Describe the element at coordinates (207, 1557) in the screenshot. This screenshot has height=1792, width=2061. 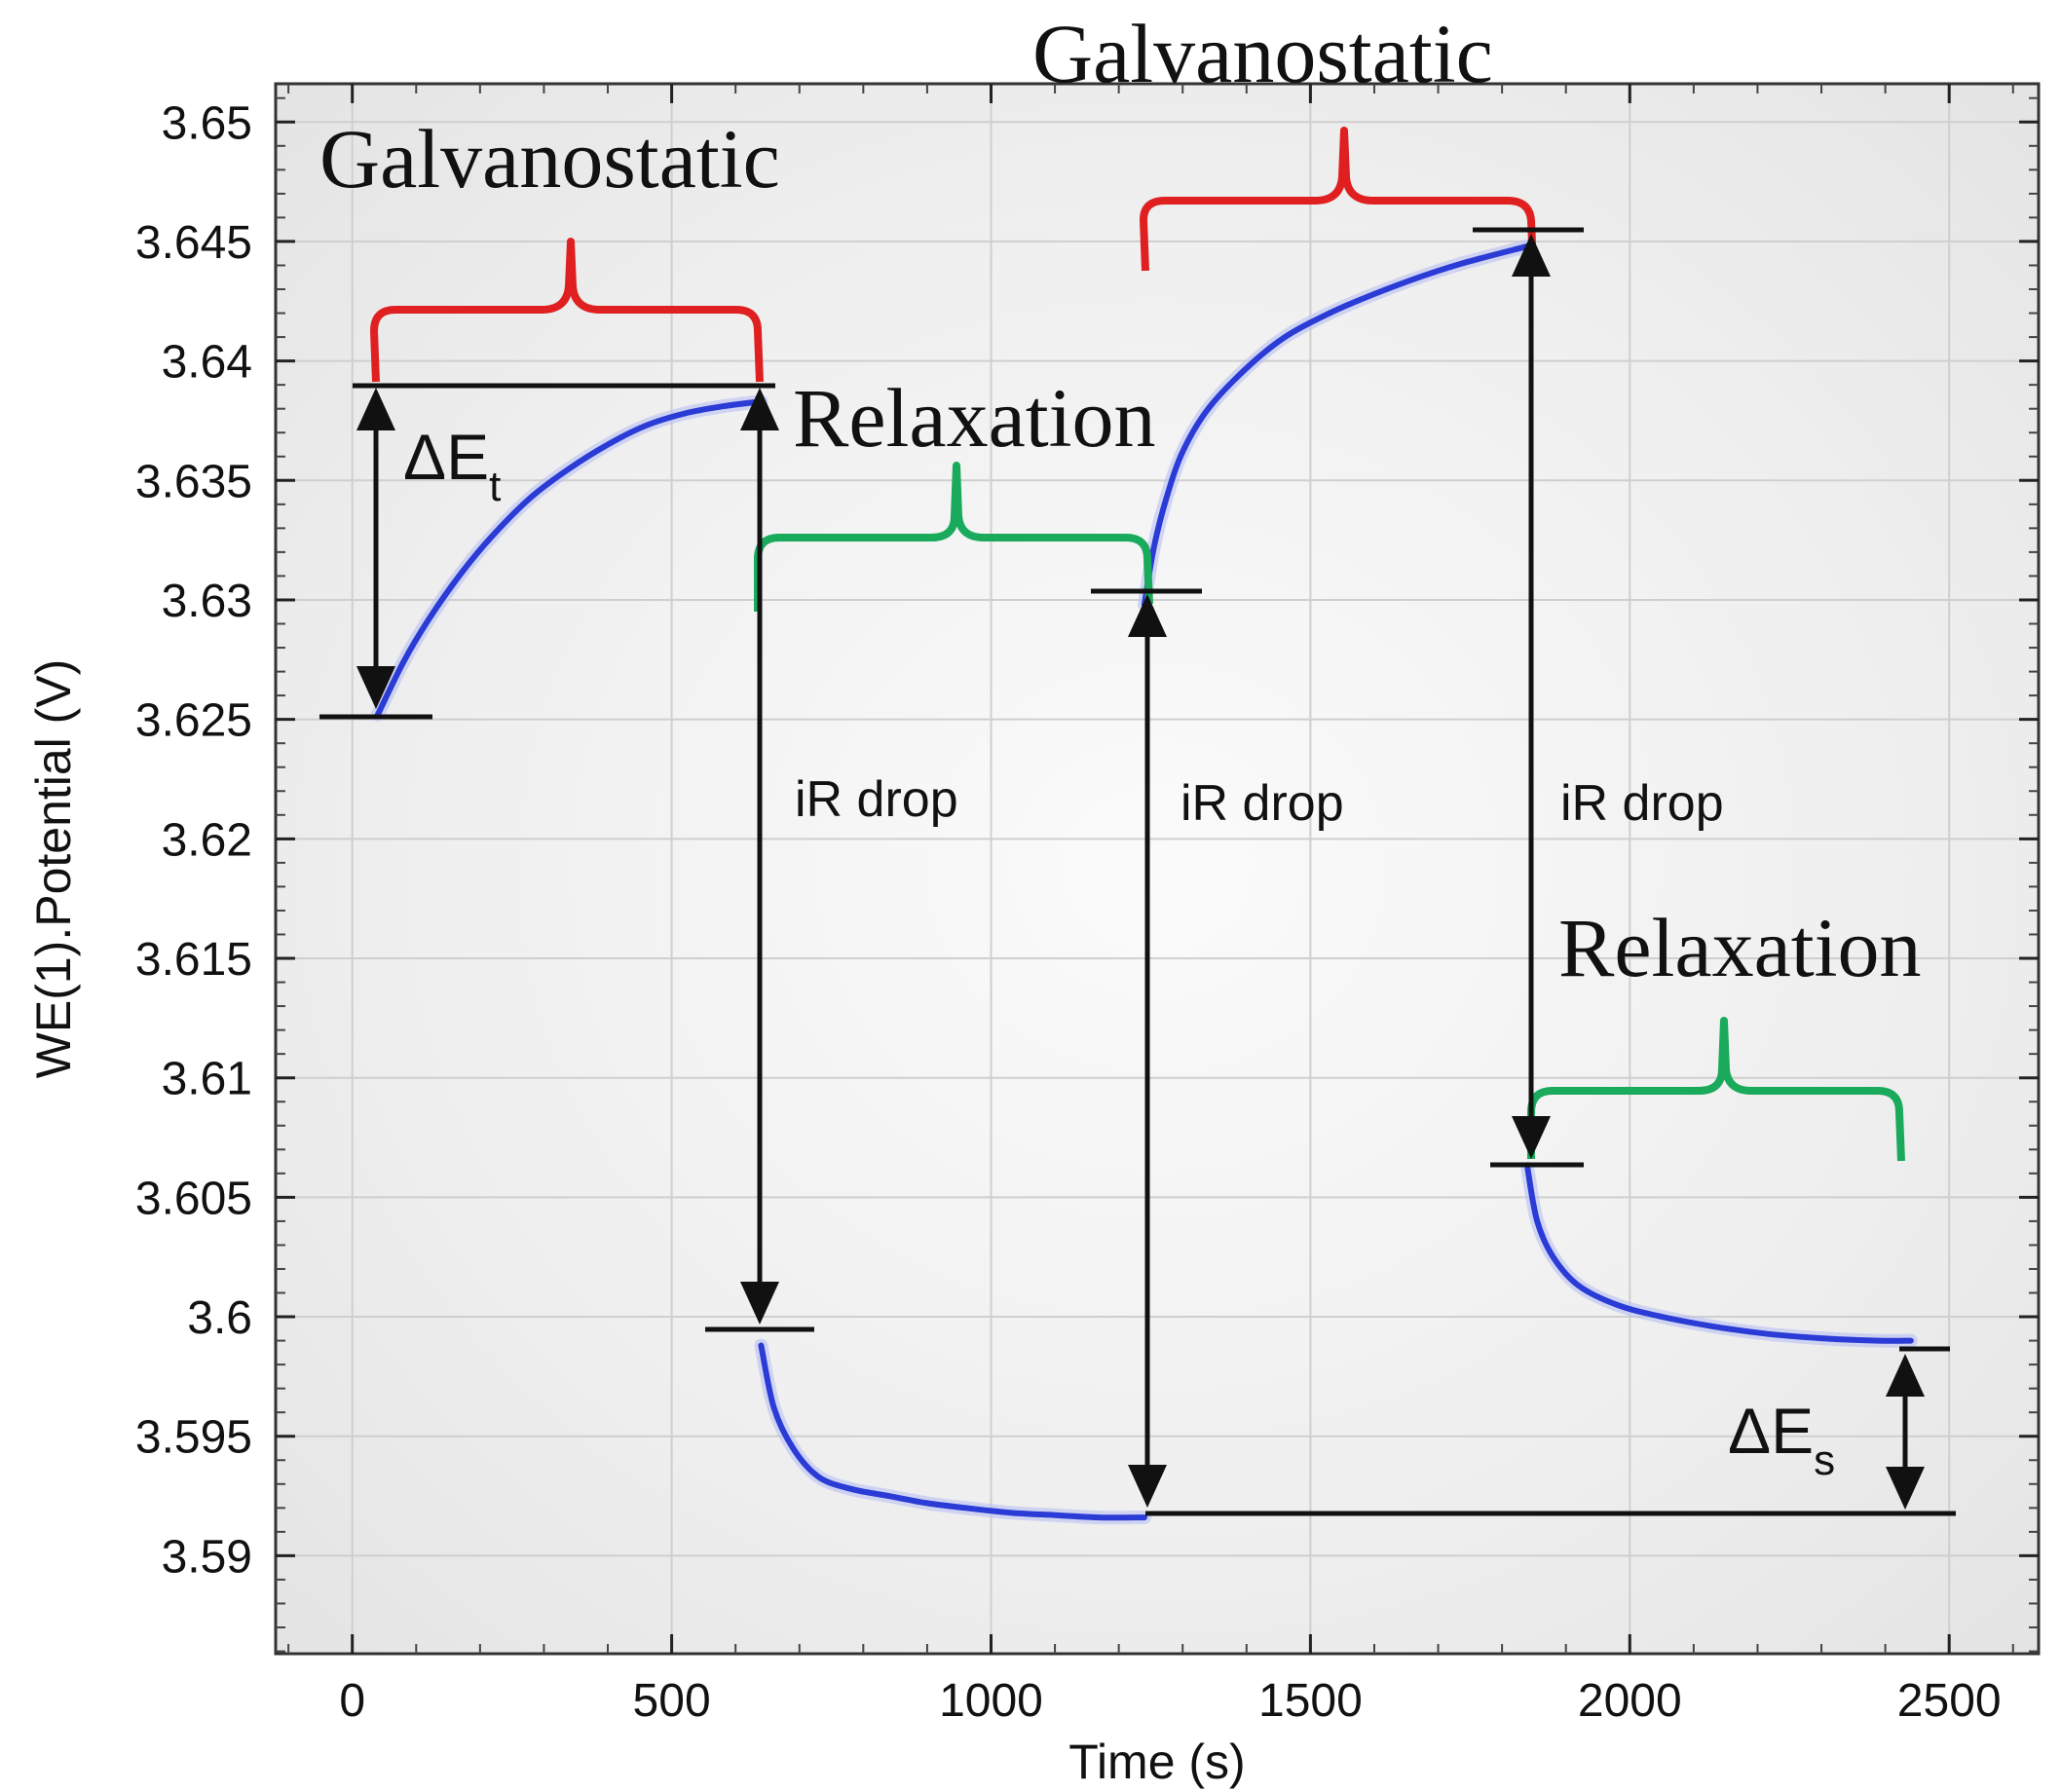
I see `y-tick-label: 3.59` at that location.